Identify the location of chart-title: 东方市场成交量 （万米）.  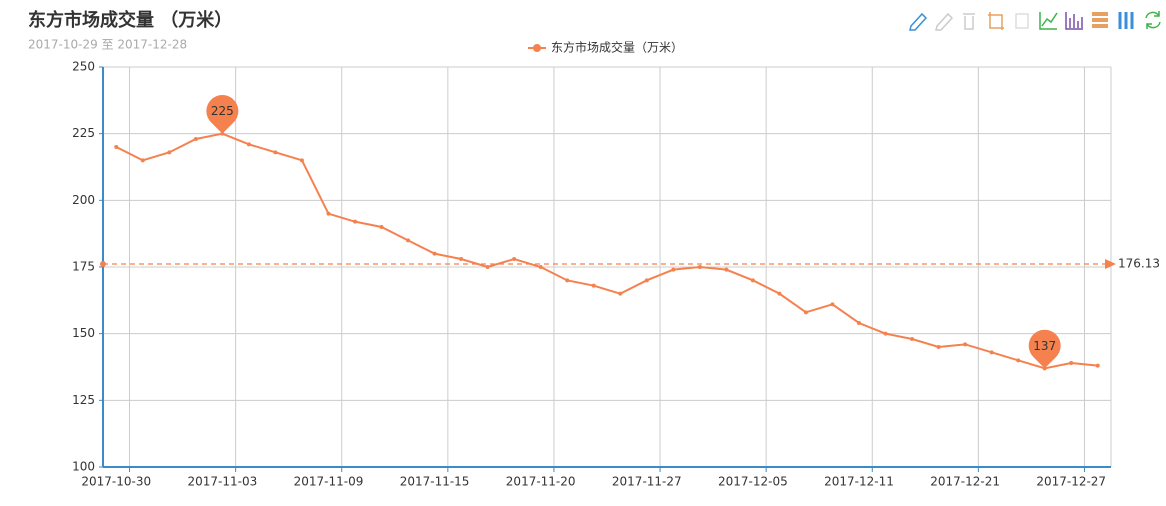
(130, 20).